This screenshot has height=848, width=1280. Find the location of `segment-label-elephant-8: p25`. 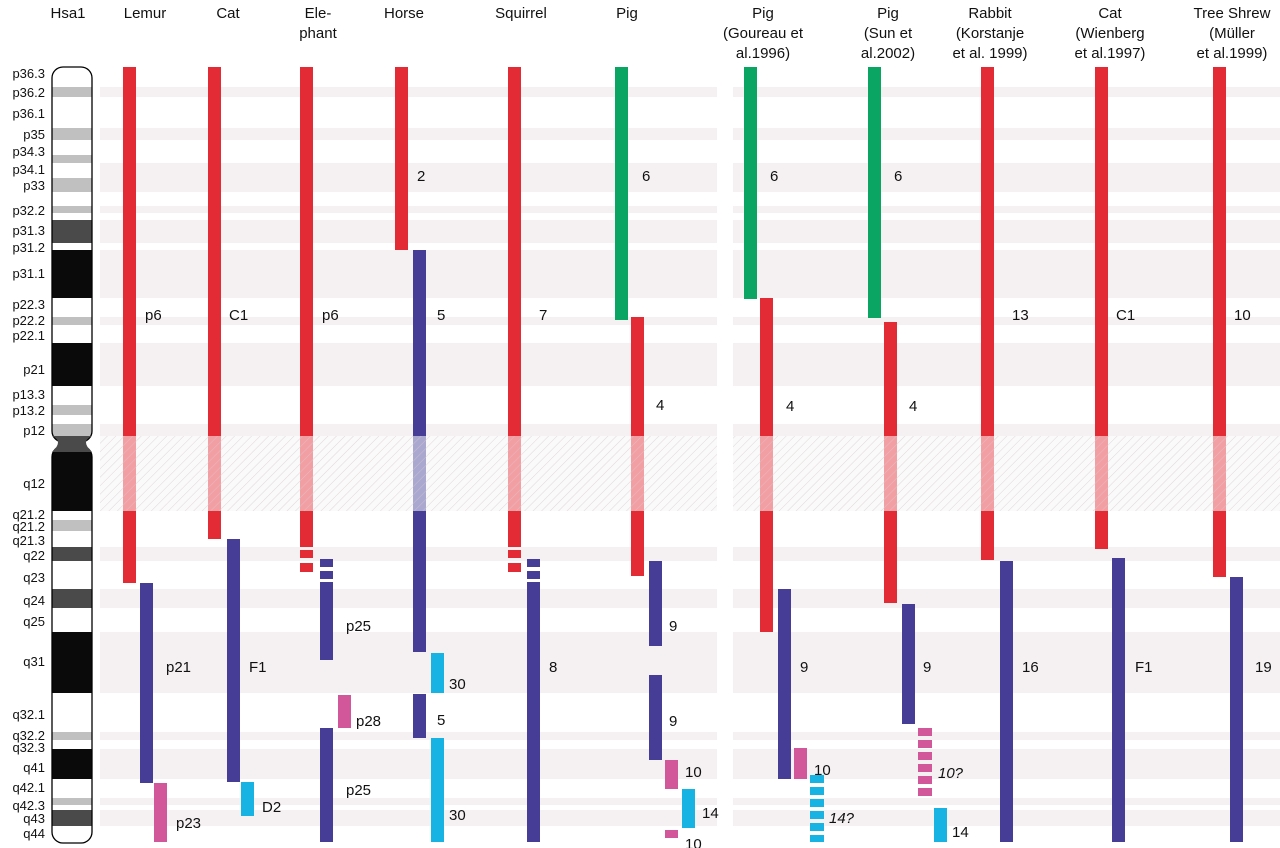

segment-label-elephant-8: p25 is located at coordinates (358, 790).